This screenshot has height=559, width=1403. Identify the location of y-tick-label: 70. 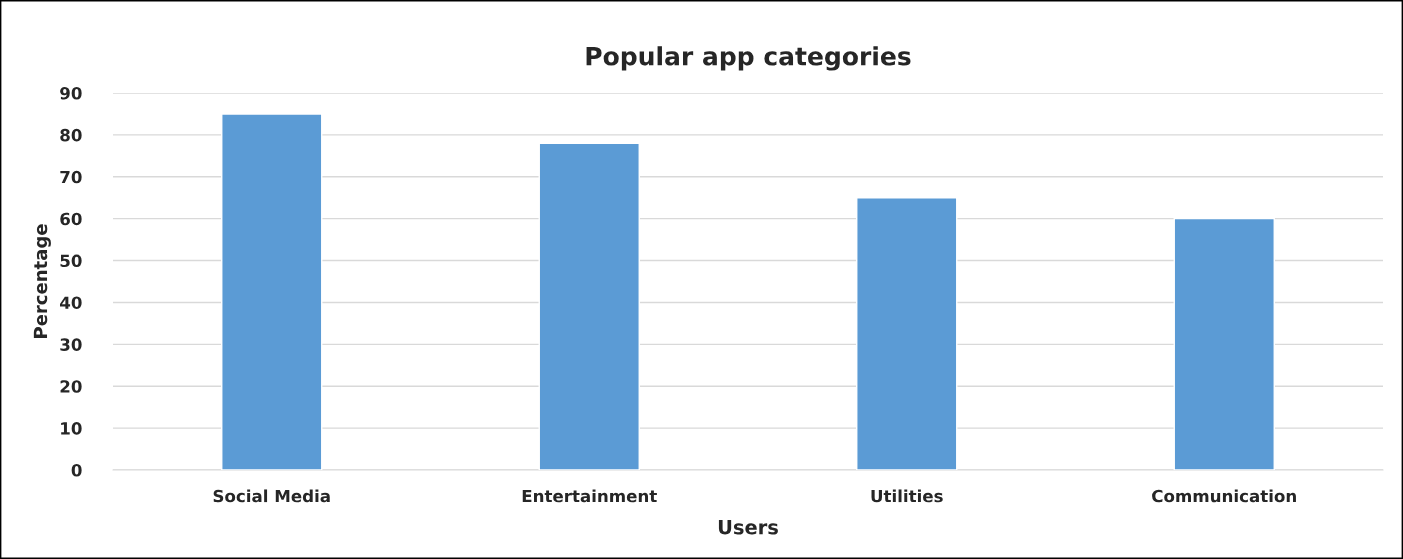
(71, 177).